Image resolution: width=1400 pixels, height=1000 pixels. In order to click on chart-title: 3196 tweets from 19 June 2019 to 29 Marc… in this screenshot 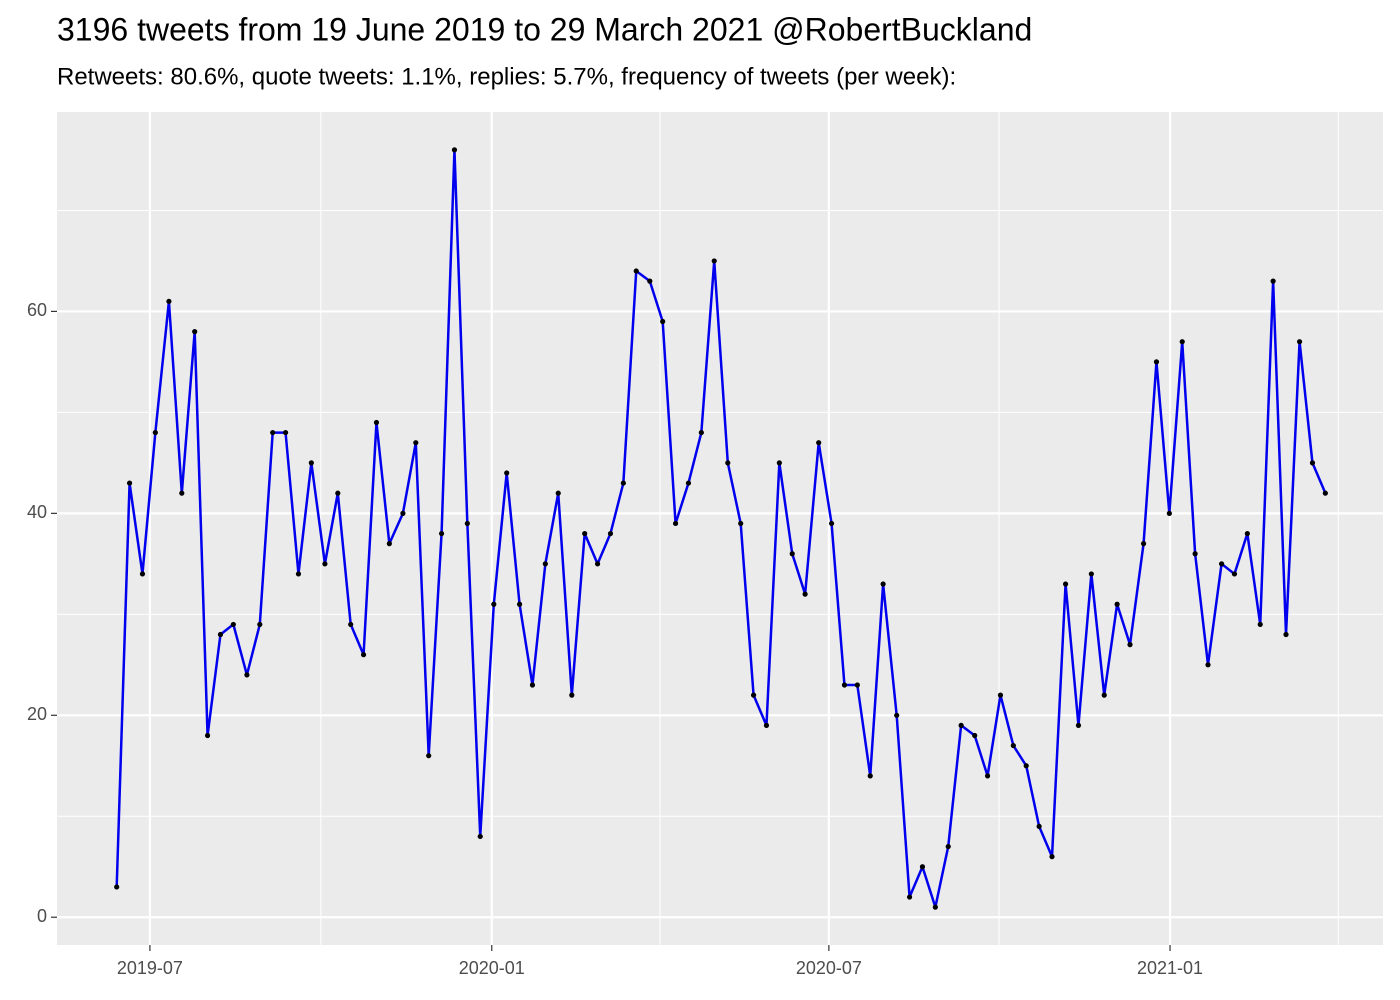, I will do `click(544, 29)`.